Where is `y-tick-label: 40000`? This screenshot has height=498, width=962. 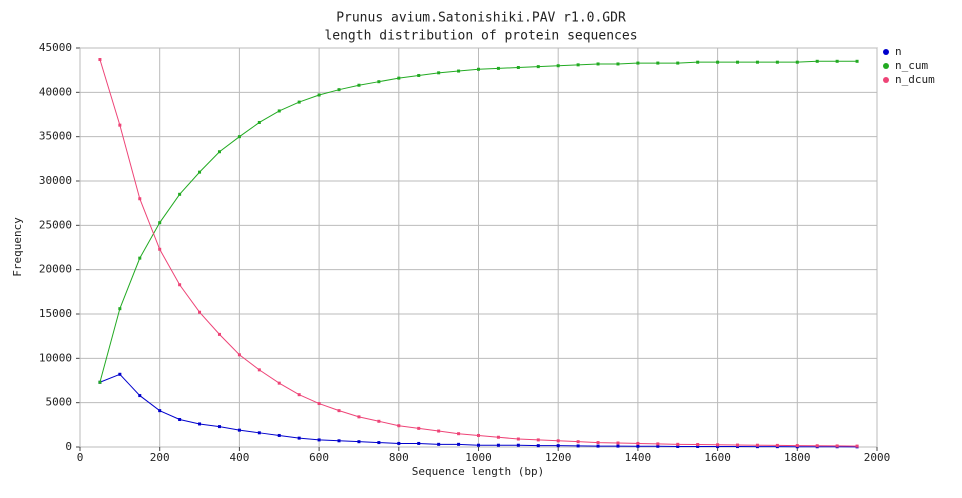
y-tick-label: 40000 is located at coordinates (55, 91).